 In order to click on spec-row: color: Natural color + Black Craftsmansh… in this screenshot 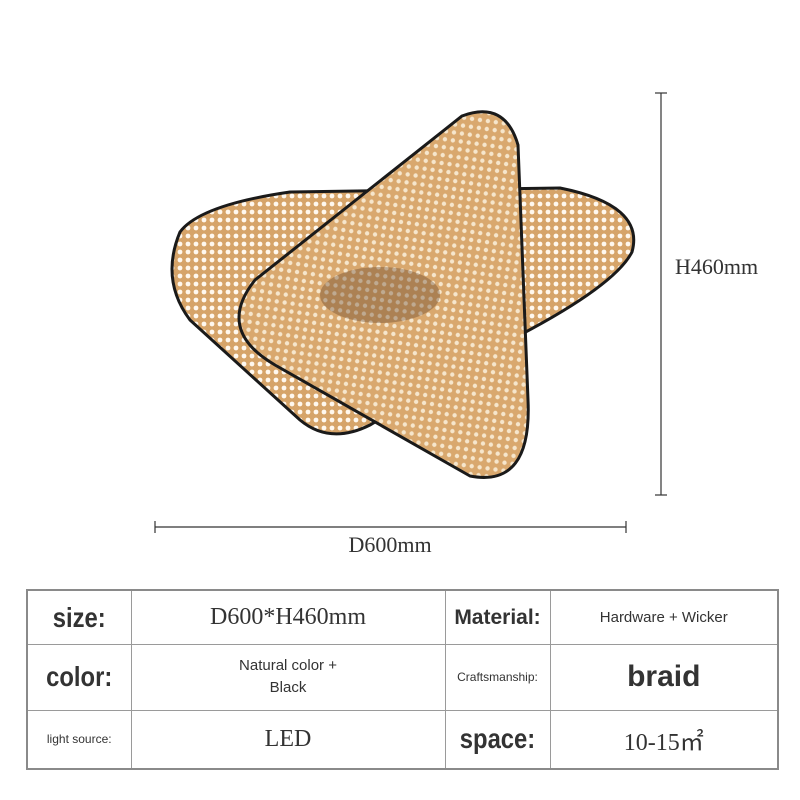, I will do `click(403, 677)`.